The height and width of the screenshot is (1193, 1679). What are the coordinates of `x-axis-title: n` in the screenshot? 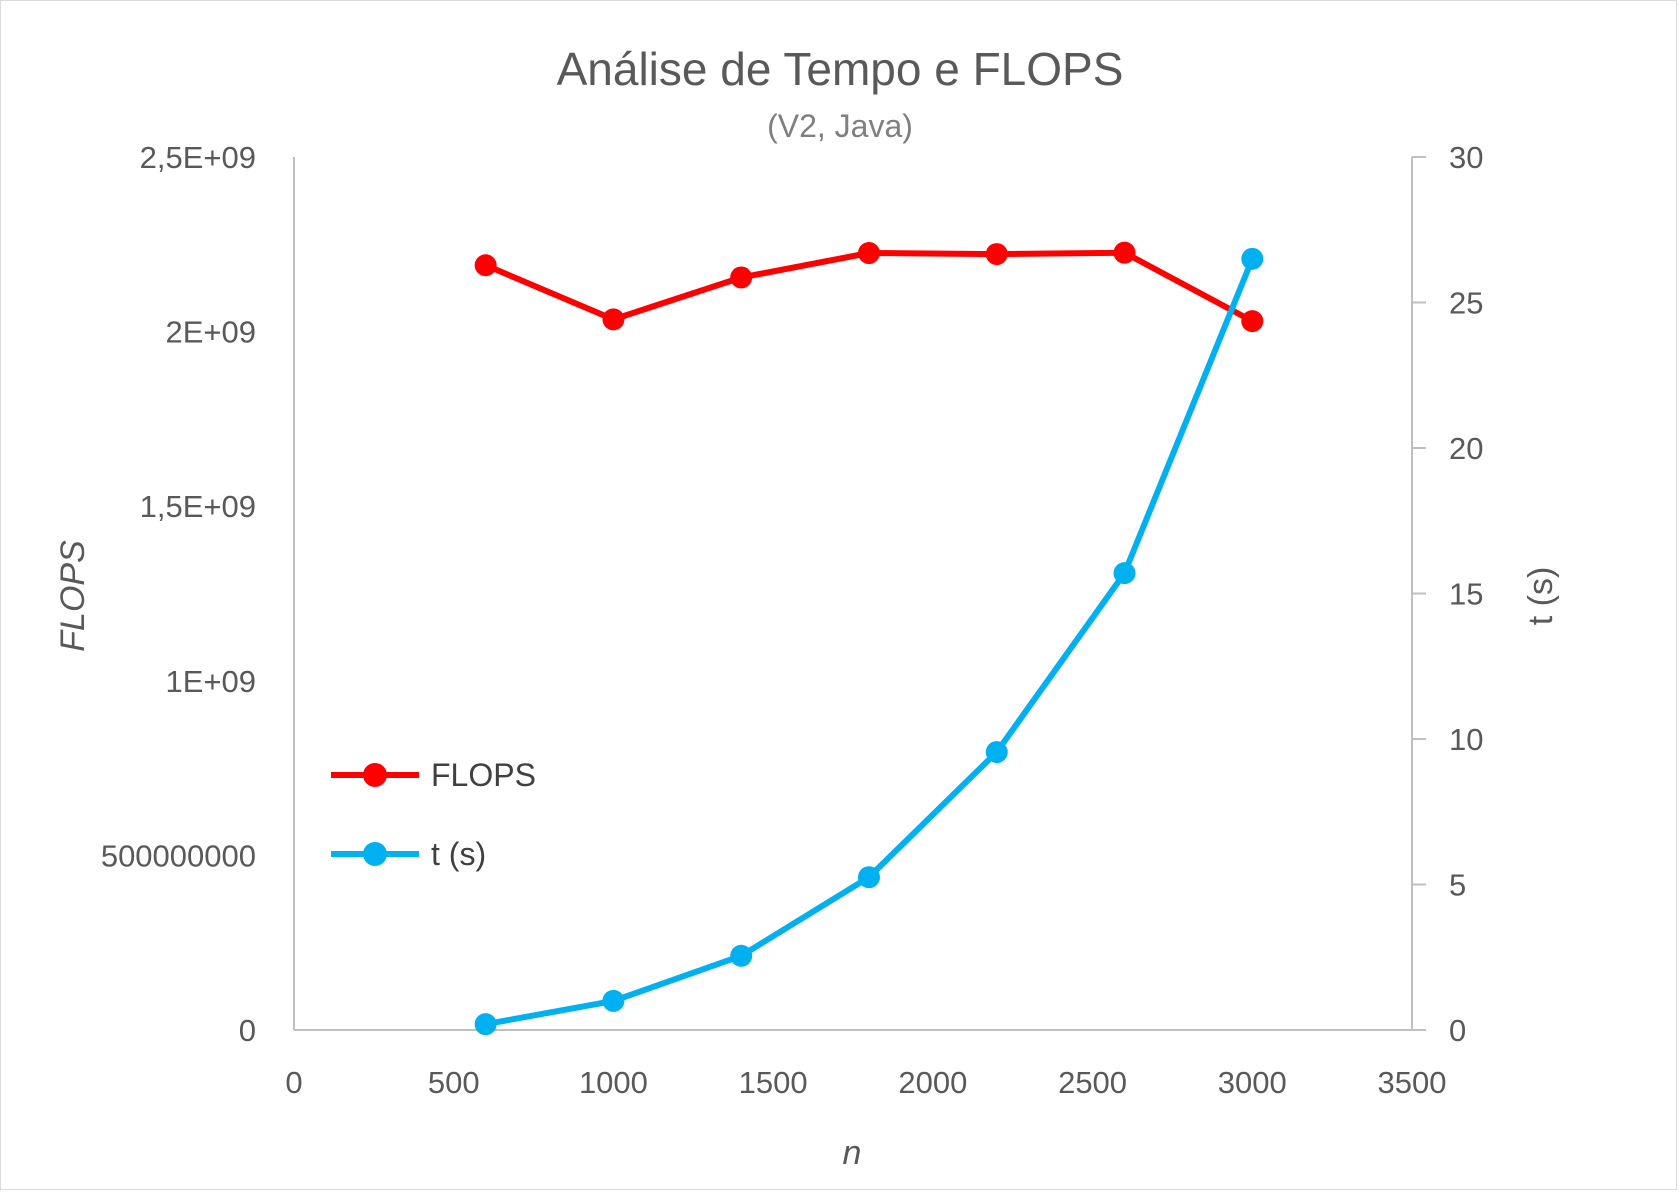 It's located at (852, 1153).